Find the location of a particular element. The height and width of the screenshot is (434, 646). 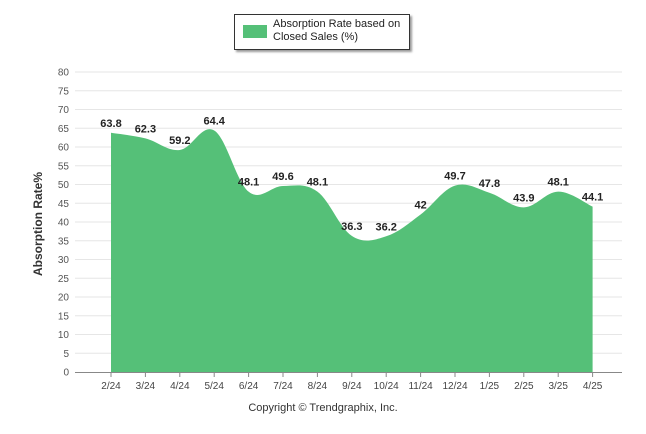

x-tick-label: 3/24 is located at coordinates (146, 386).